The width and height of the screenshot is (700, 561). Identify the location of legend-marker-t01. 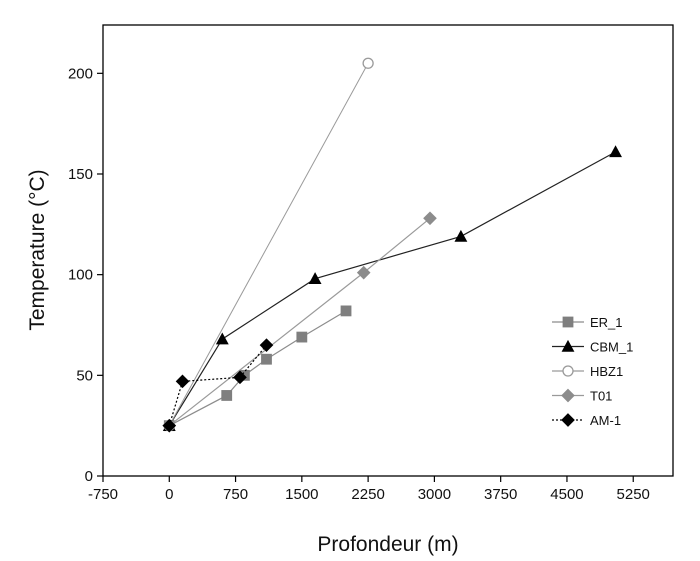
(568, 395).